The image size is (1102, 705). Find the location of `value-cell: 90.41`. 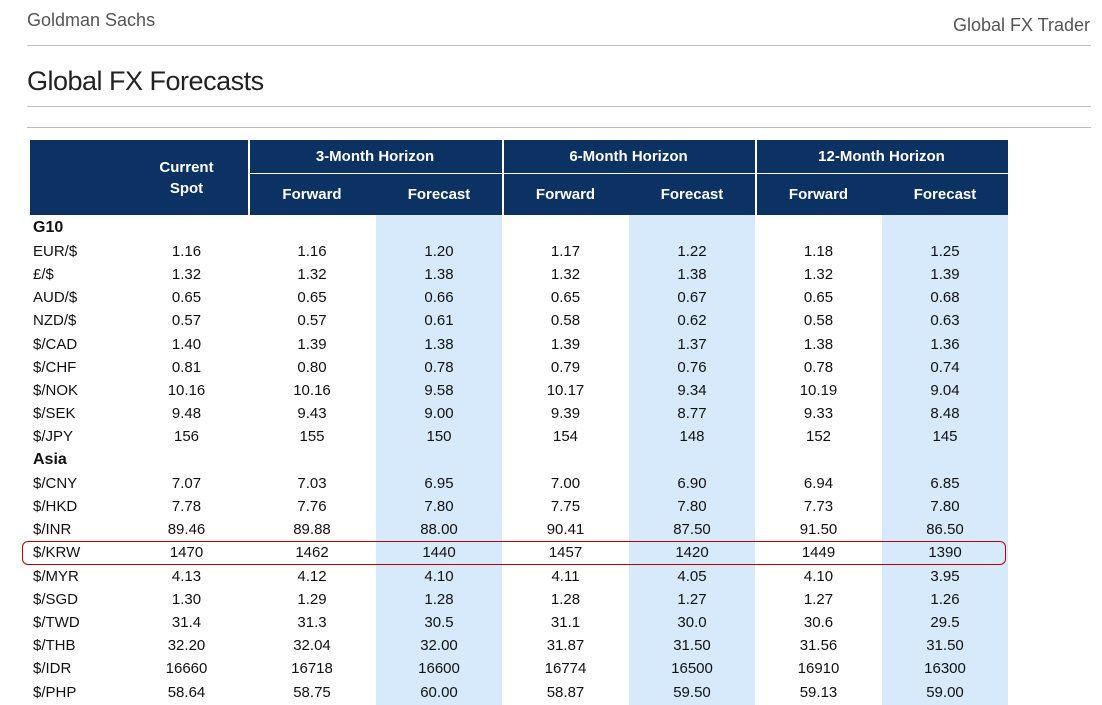

value-cell: 90.41 is located at coordinates (565, 530).